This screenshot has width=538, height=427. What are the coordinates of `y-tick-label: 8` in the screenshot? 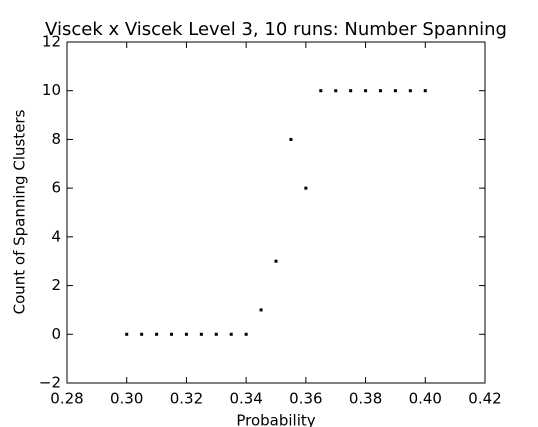 It's located at (56, 139).